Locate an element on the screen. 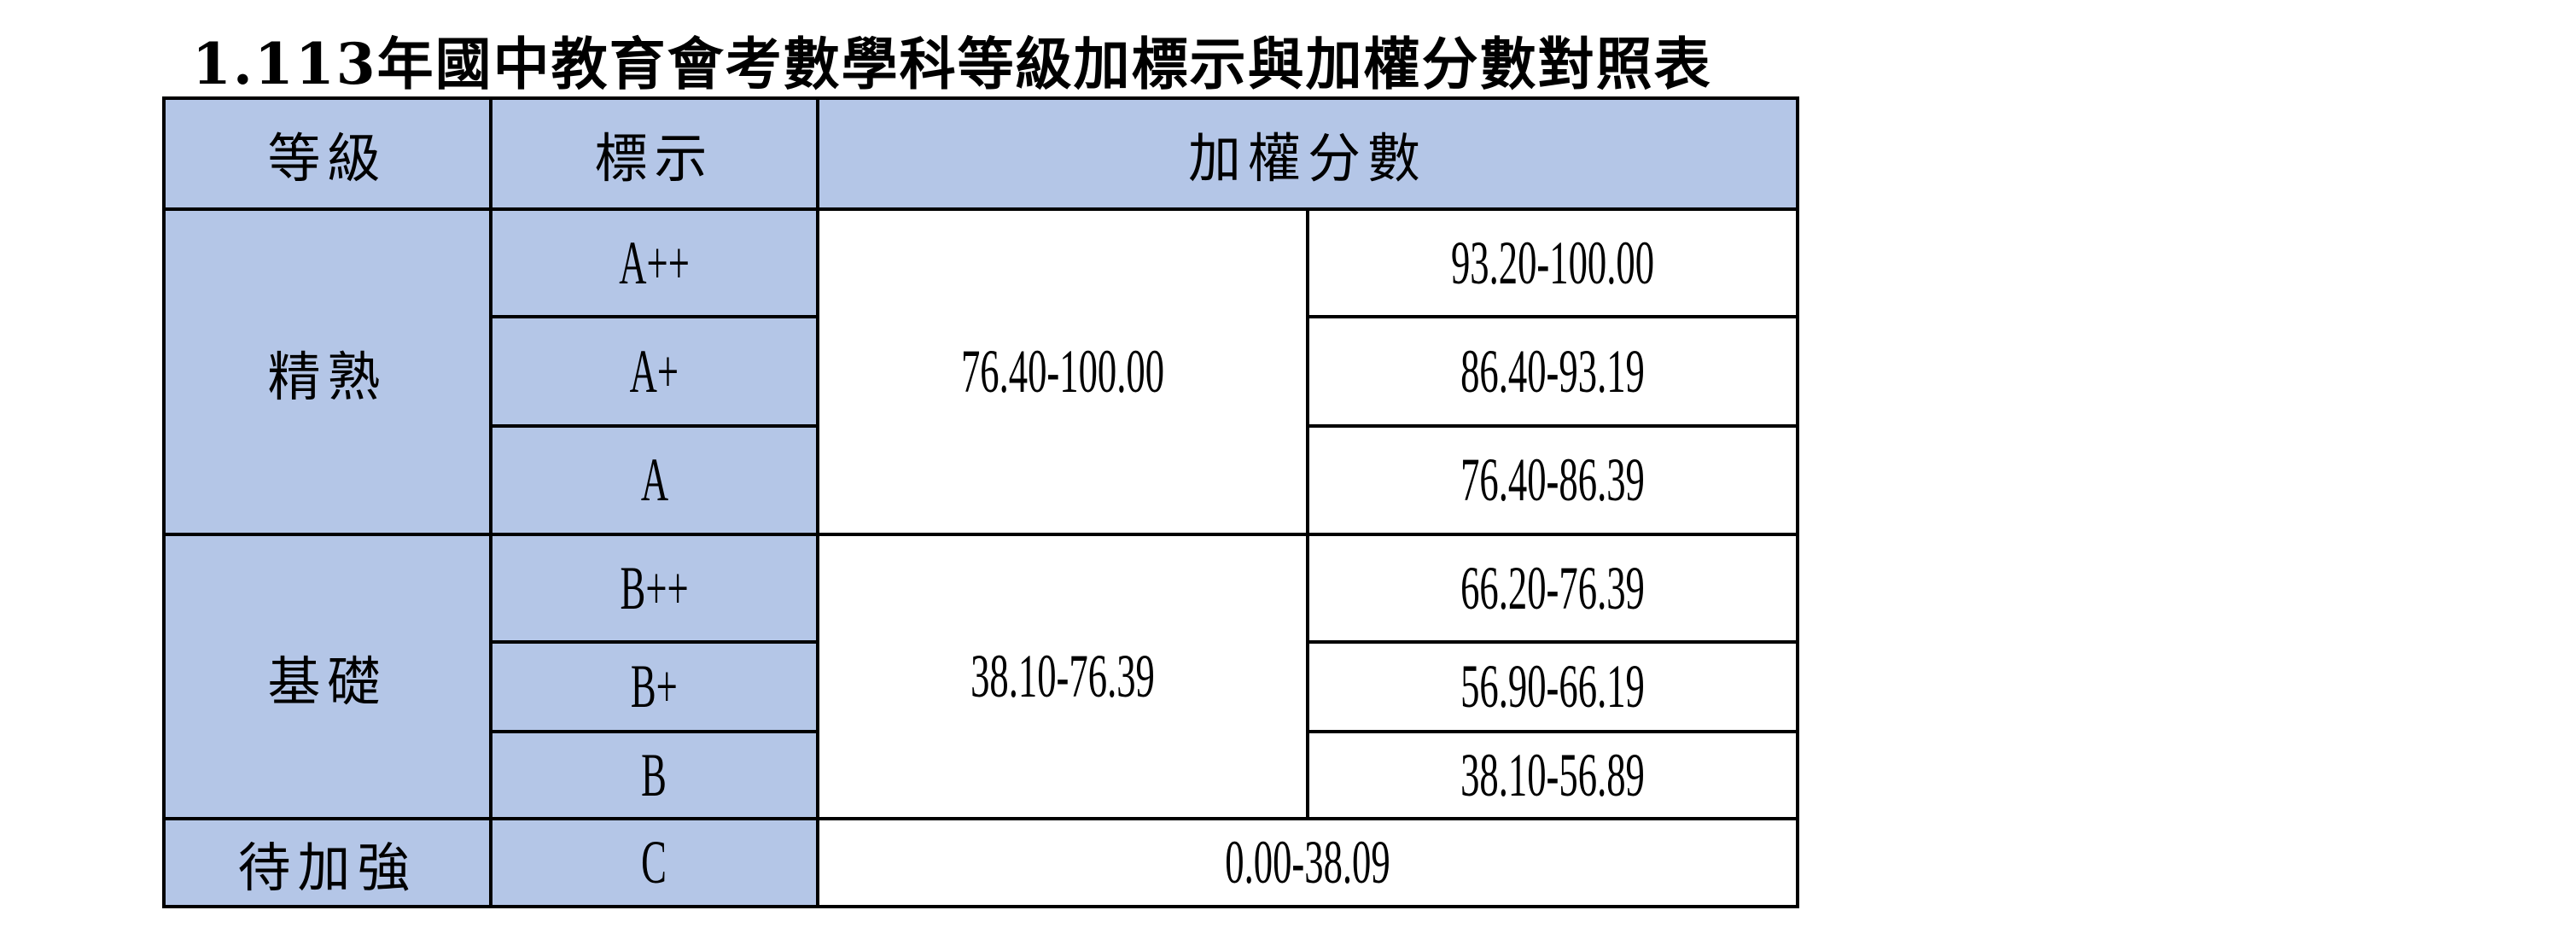  header-level: 等級 is located at coordinates (327, 153).